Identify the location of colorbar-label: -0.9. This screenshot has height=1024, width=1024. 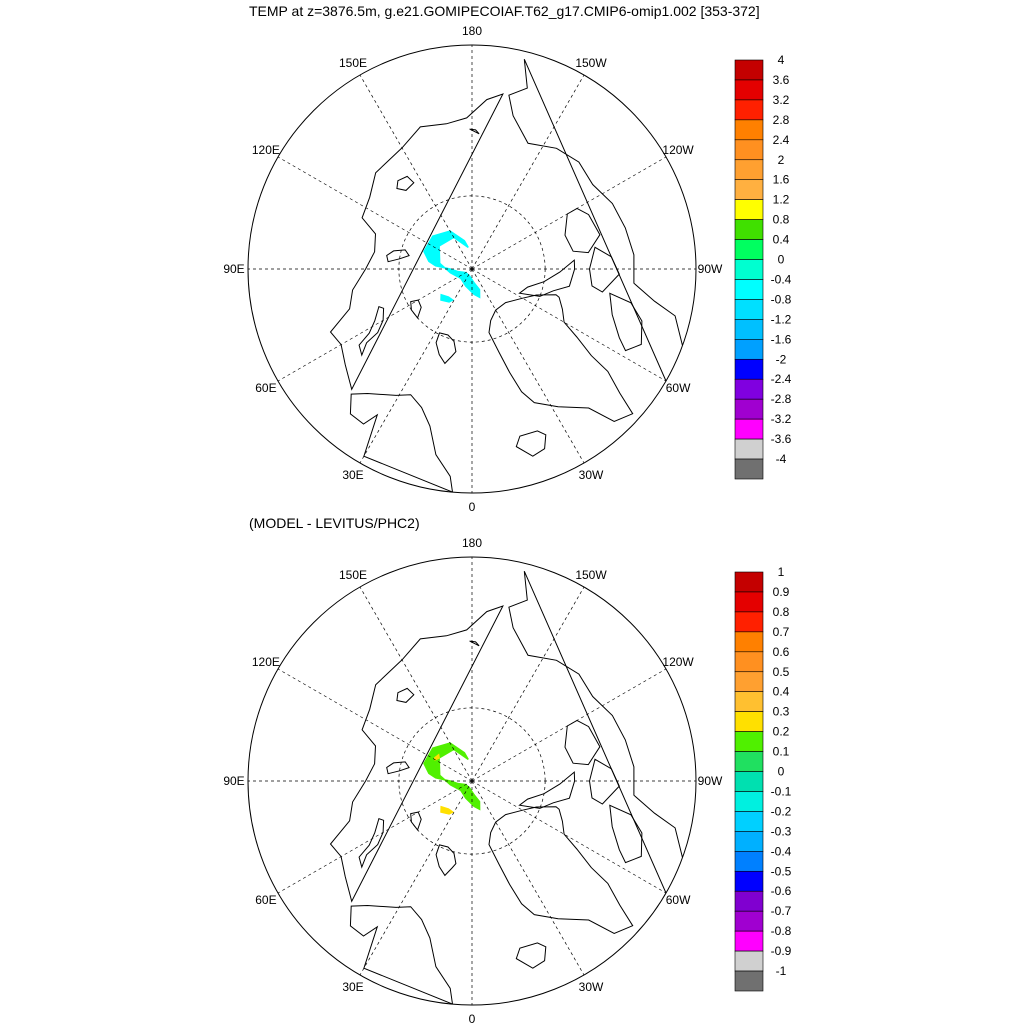
(781, 951).